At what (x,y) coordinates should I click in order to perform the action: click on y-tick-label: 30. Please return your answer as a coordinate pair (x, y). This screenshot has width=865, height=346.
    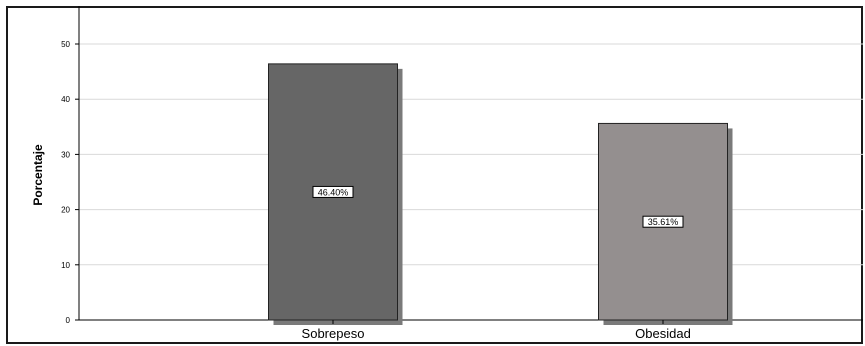
    Looking at the image, I should click on (65, 154).